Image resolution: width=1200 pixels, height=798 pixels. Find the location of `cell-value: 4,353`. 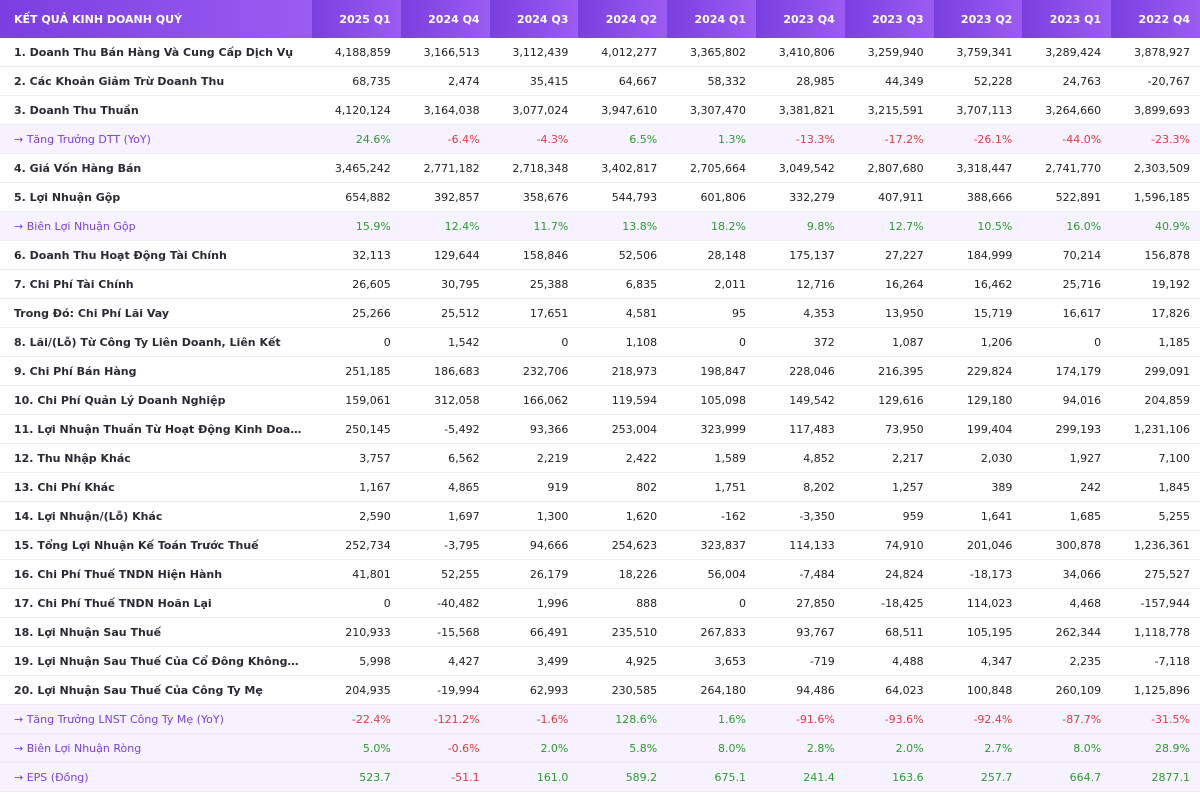

cell-value: 4,353 is located at coordinates (800, 313).